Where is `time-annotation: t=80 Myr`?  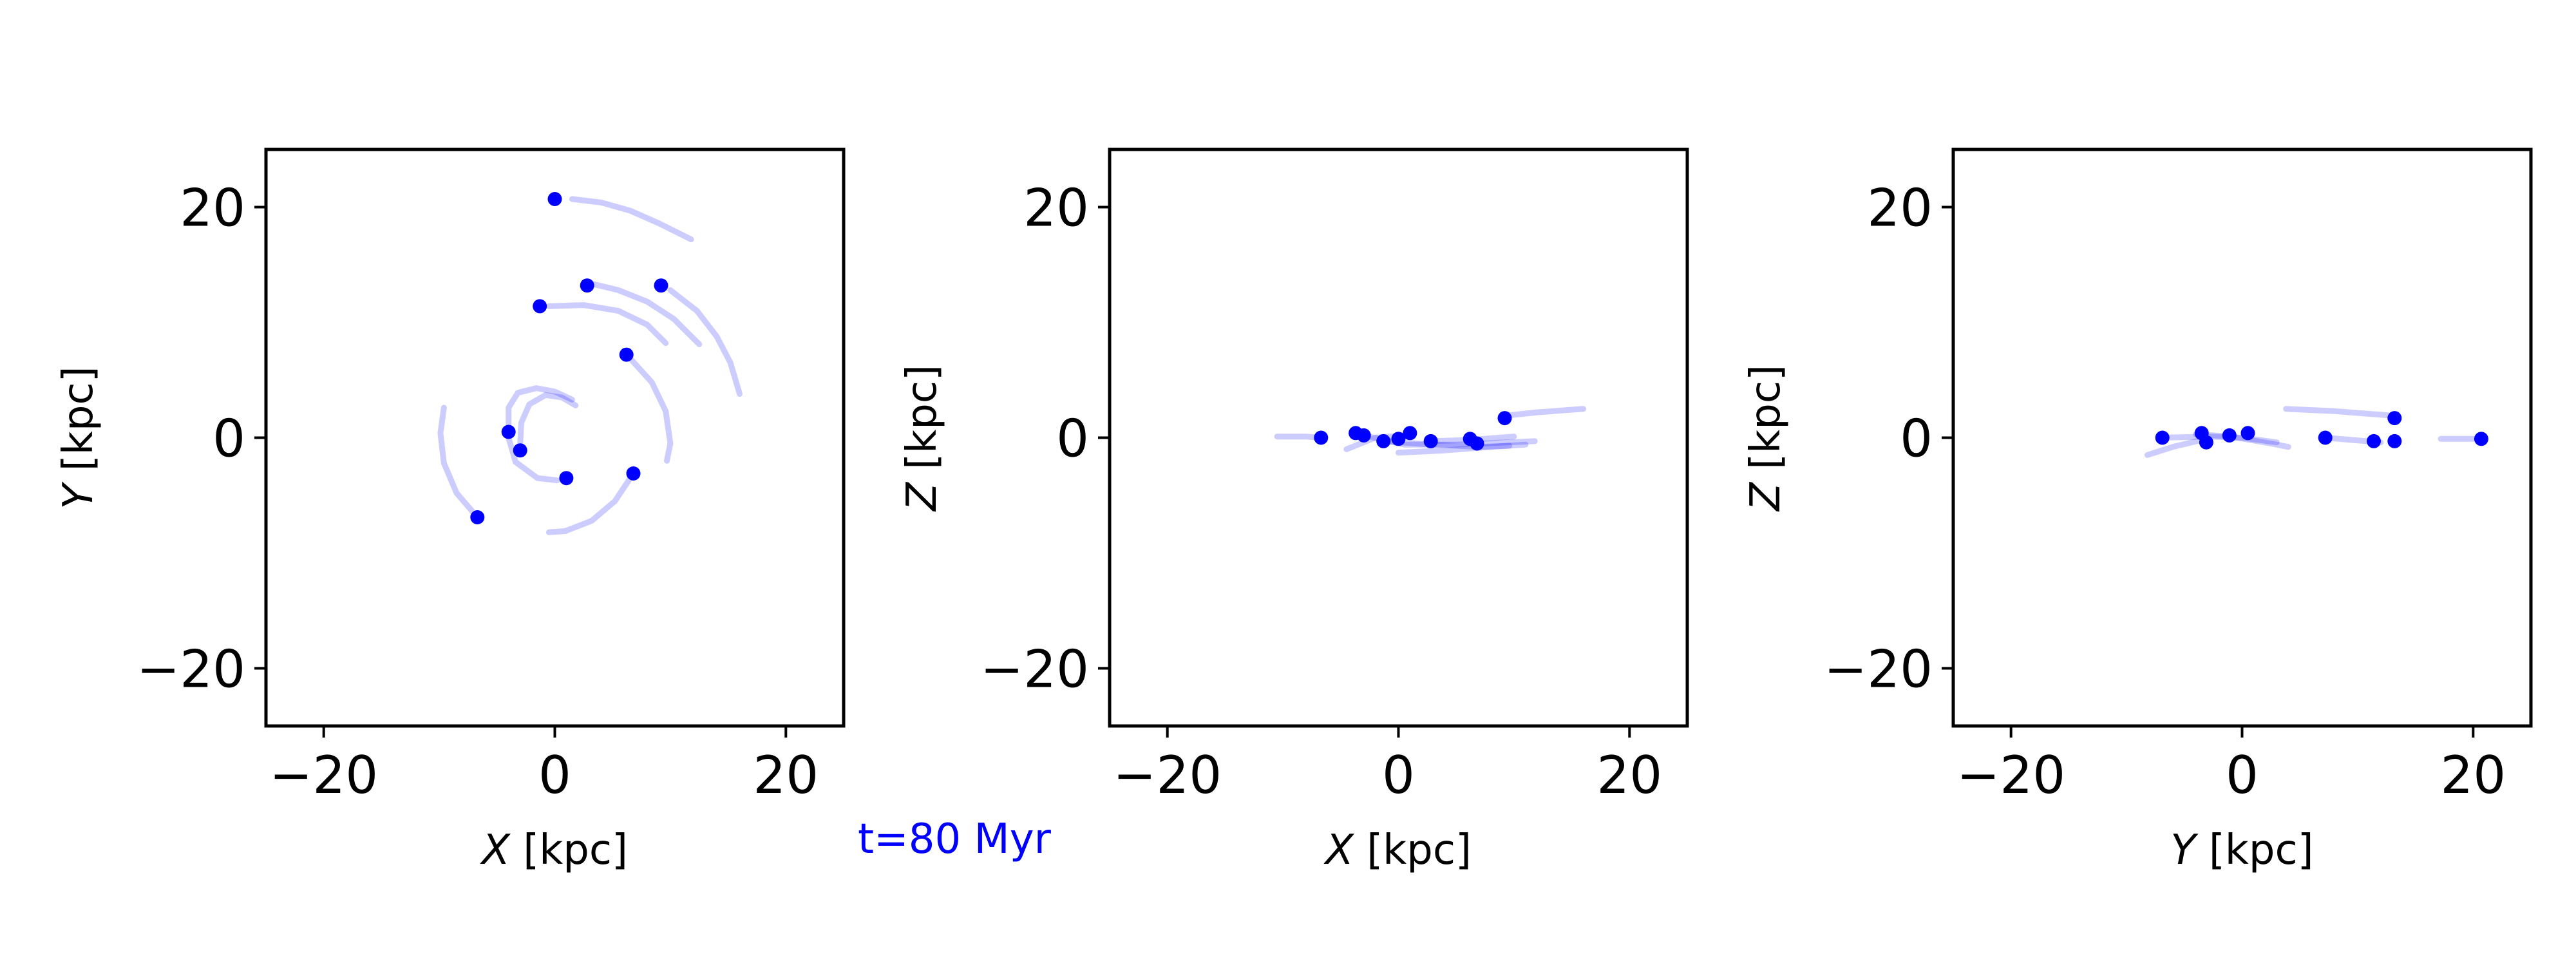 time-annotation: t=80 Myr is located at coordinates (955, 839).